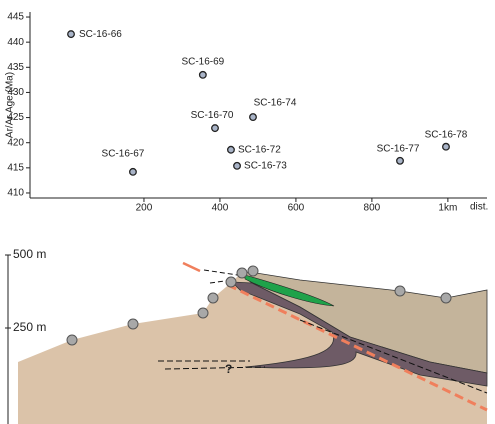 The image size is (495, 424). What do you see at coordinates (15, 92) in the screenshot?
I see `y-tick-label: 430` at bounding box center [15, 92].